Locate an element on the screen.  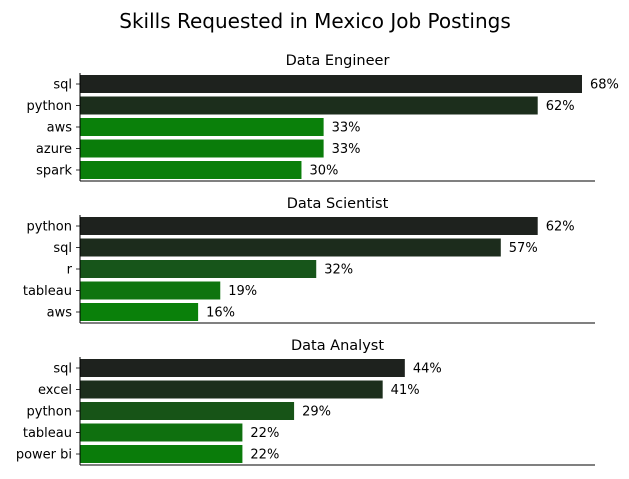
data-label: 32% is located at coordinates (338, 270).